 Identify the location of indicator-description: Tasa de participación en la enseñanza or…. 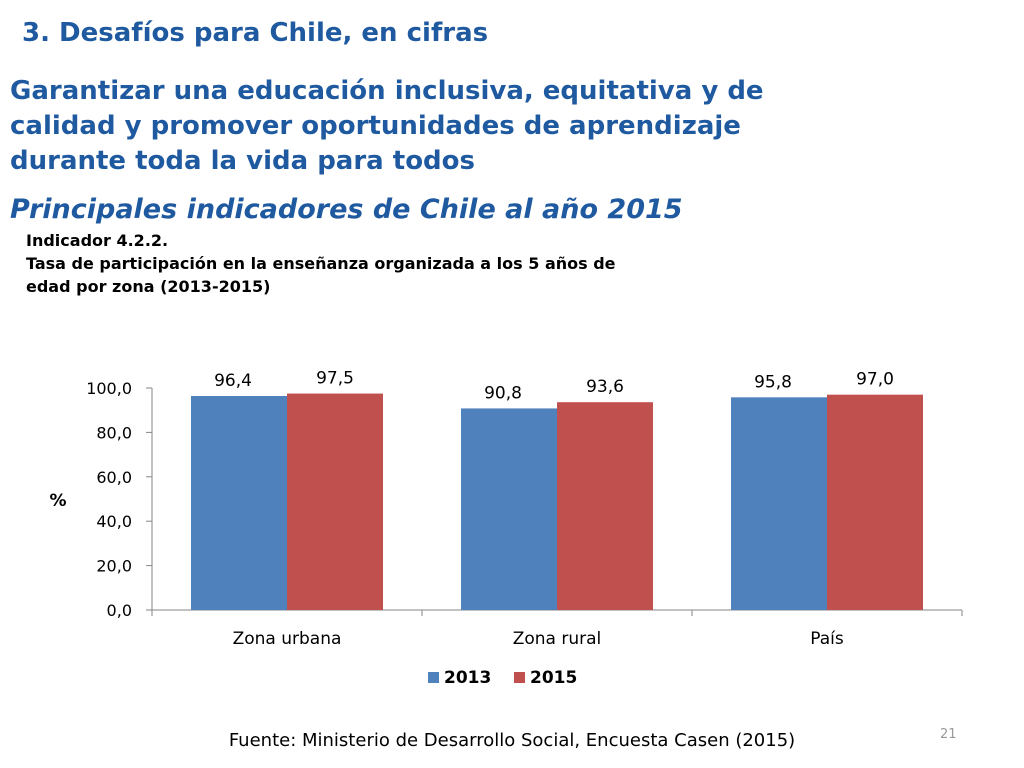
(321, 263).